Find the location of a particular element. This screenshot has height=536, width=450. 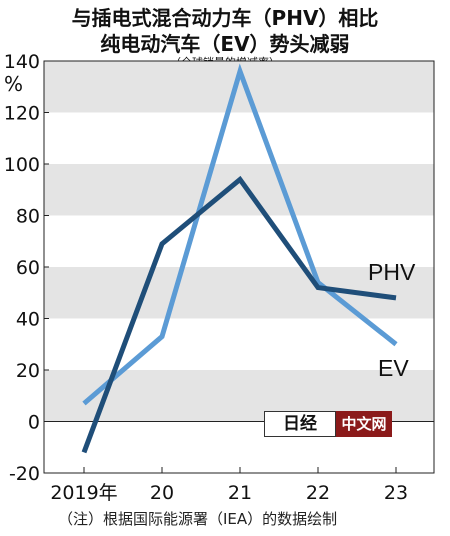

x-tick-label: 20 is located at coordinates (162, 493).